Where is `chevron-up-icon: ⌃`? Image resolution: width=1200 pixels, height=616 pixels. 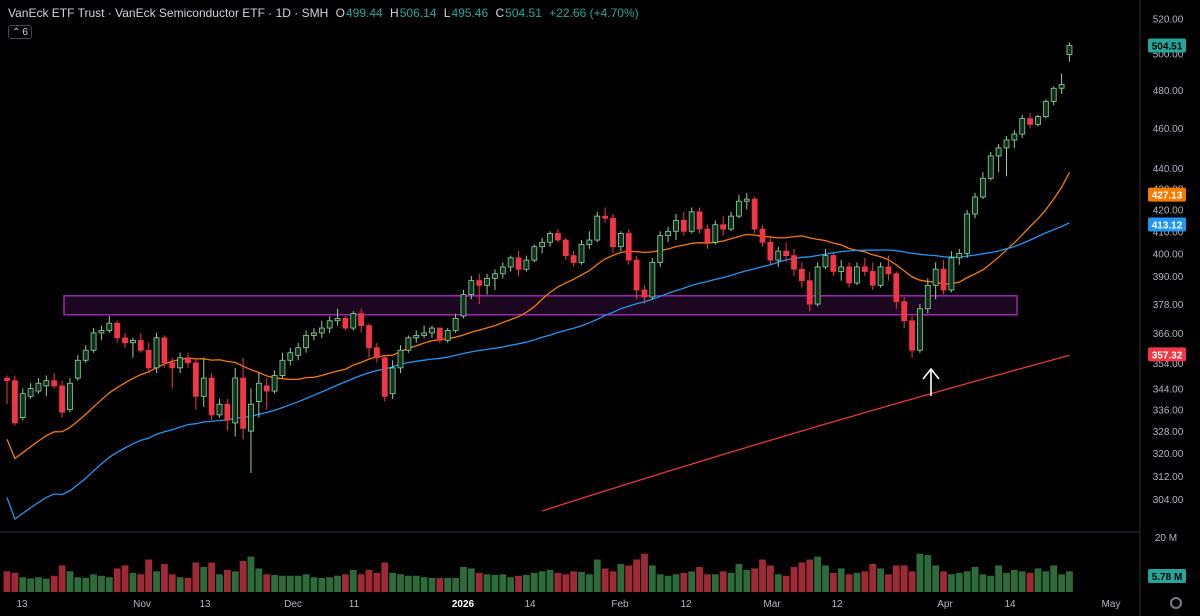 chevron-up-icon: ⌃ is located at coordinates (16, 32).